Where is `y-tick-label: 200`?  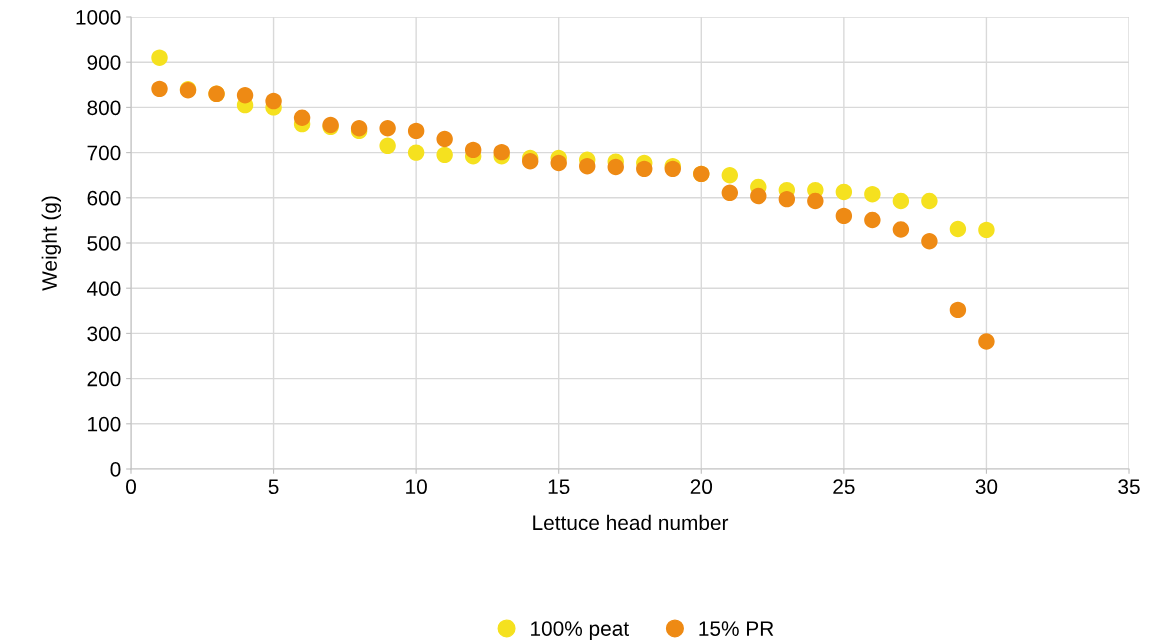 y-tick-label: 200 is located at coordinates (104, 379).